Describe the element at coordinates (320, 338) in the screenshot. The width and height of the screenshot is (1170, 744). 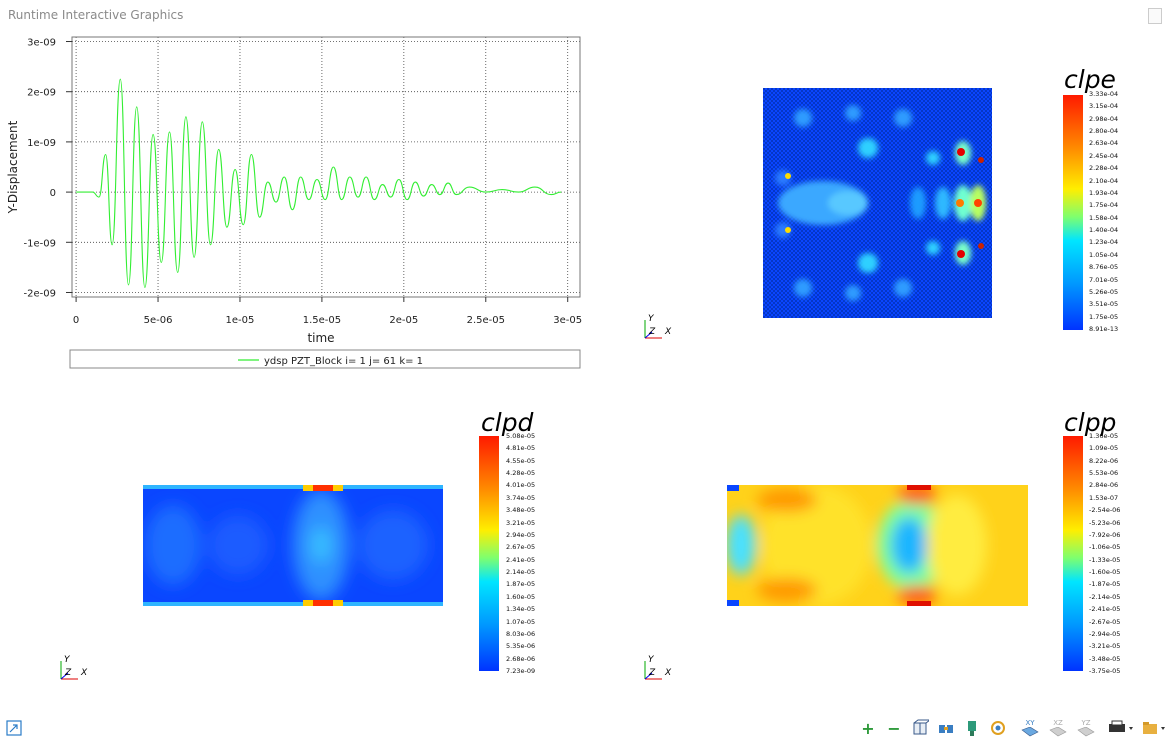
I see `x-axis-label: time` at that location.